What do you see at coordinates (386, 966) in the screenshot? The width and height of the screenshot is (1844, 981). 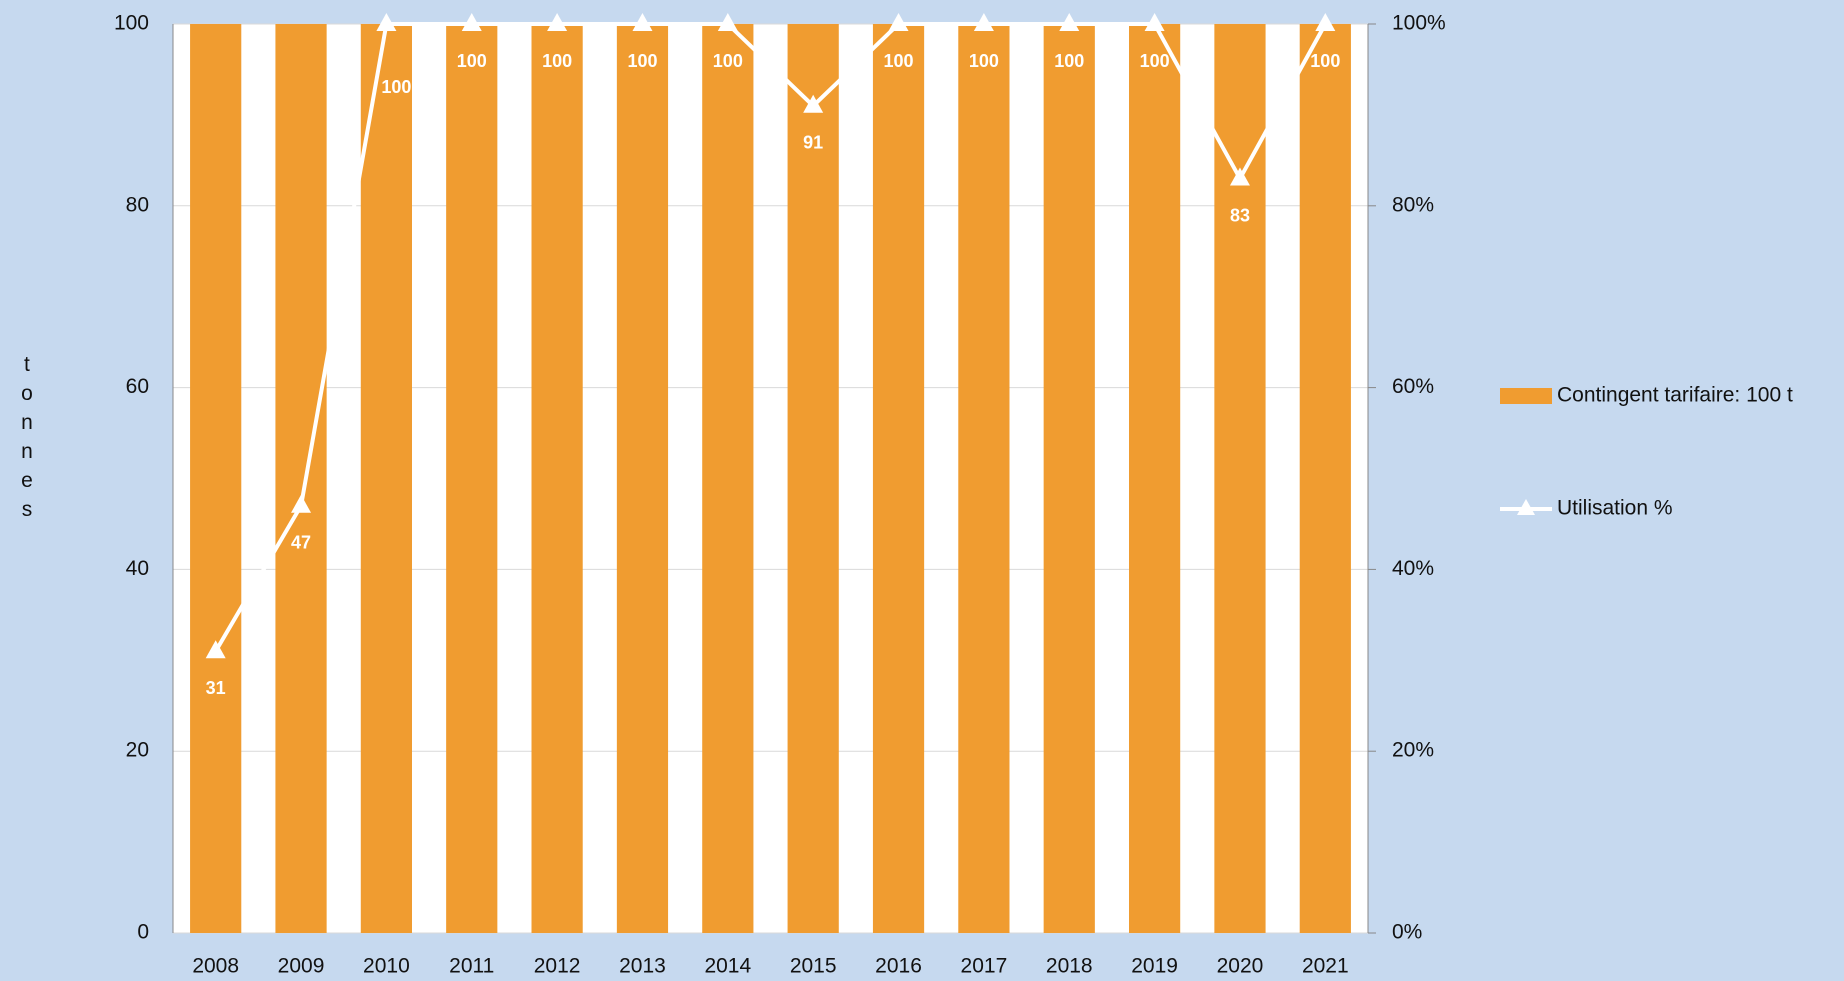 I see `x-tick-label: 2010` at bounding box center [386, 966].